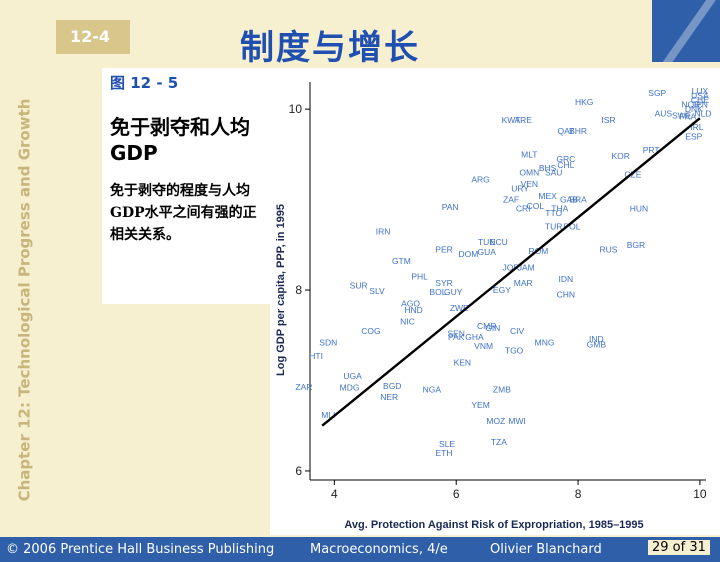  I want to click on data-point-label: NIC, so click(407, 322).